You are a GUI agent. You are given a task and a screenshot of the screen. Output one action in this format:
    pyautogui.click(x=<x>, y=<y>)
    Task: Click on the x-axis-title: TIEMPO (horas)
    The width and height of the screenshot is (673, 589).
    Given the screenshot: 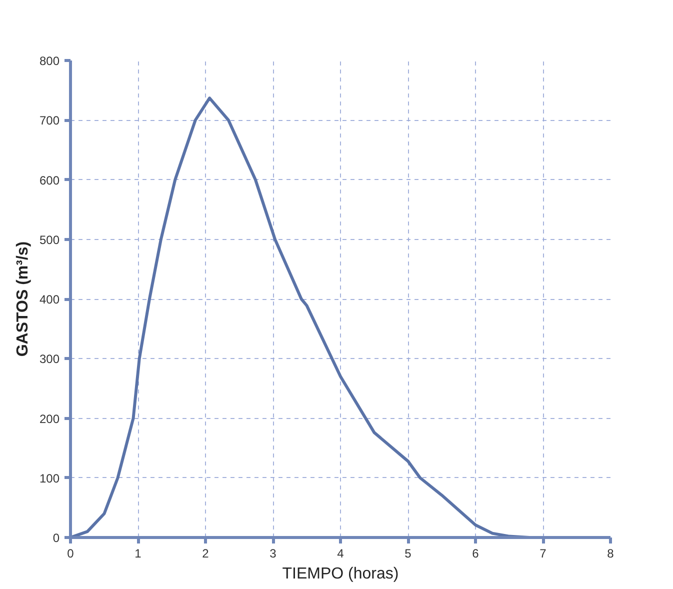 What is the action you would take?
    pyautogui.click(x=340, y=574)
    